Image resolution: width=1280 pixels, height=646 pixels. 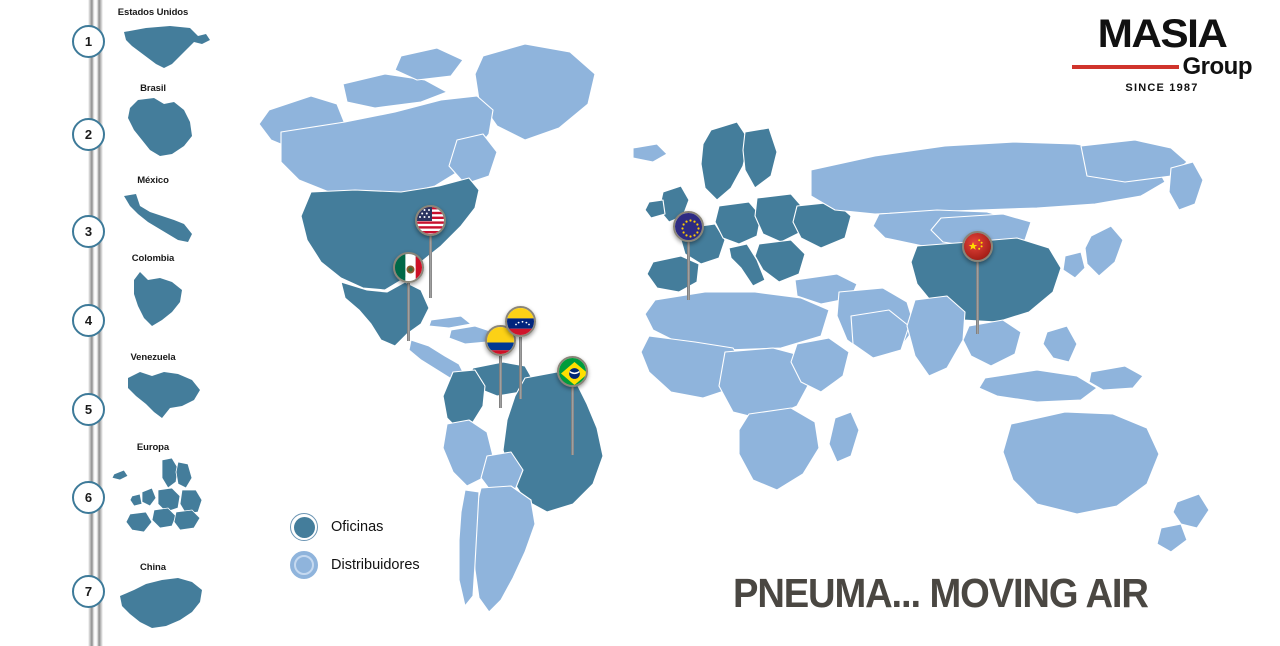 I want to click on tagline: PNEUMA... MOVING AIR, so click(x=940, y=593).